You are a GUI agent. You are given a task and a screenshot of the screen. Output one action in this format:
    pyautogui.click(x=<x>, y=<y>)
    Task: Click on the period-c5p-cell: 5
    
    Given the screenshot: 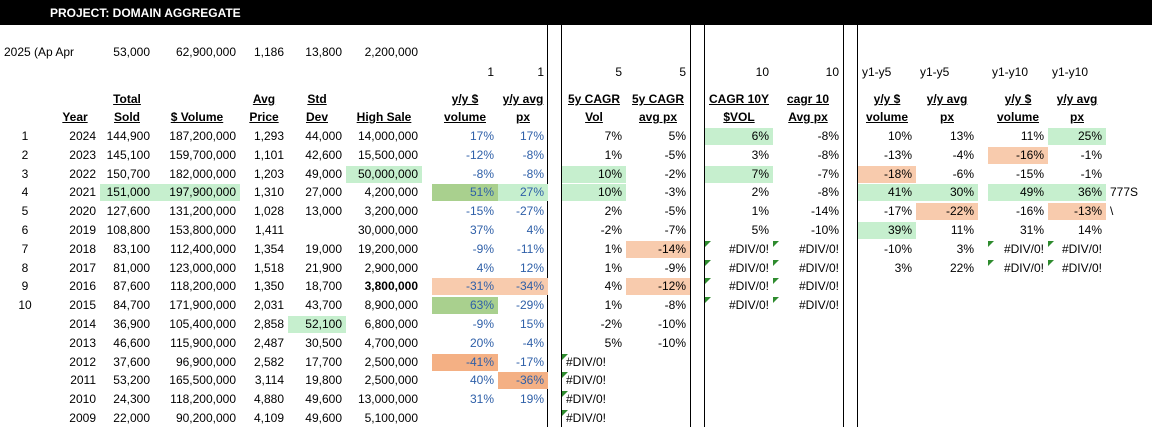 What is the action you would take?
    pyautogui.click(x=682, y=72)
    